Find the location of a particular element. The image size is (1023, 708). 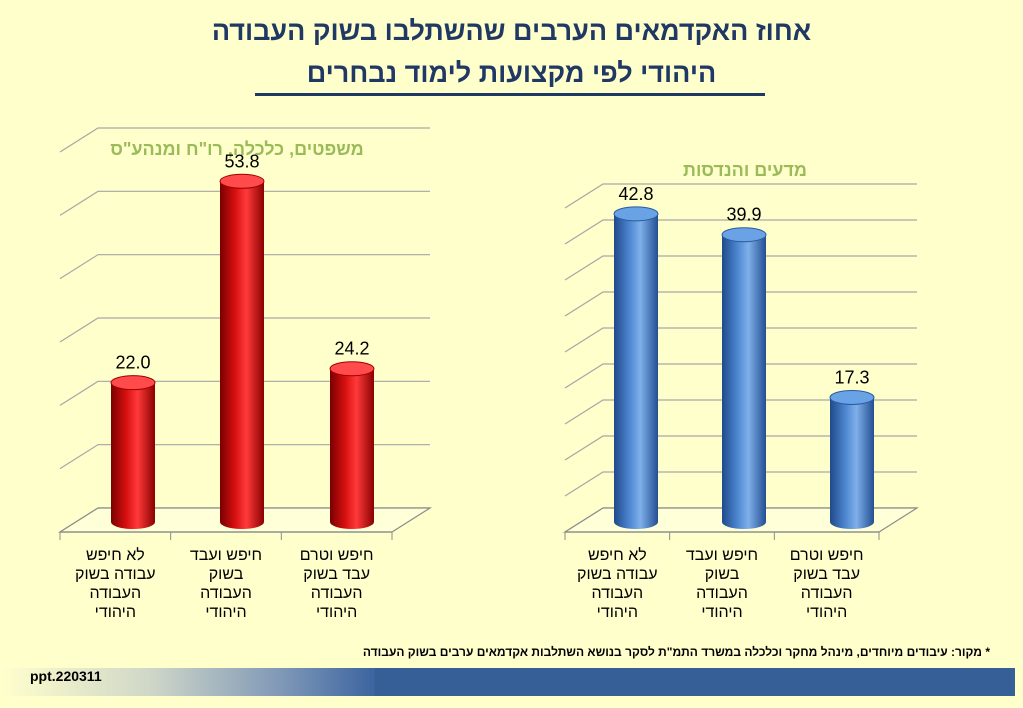

page-title-line-2: היהודי לפי מקצועות לימוד נבחרים is located at coordinates (511, 73).